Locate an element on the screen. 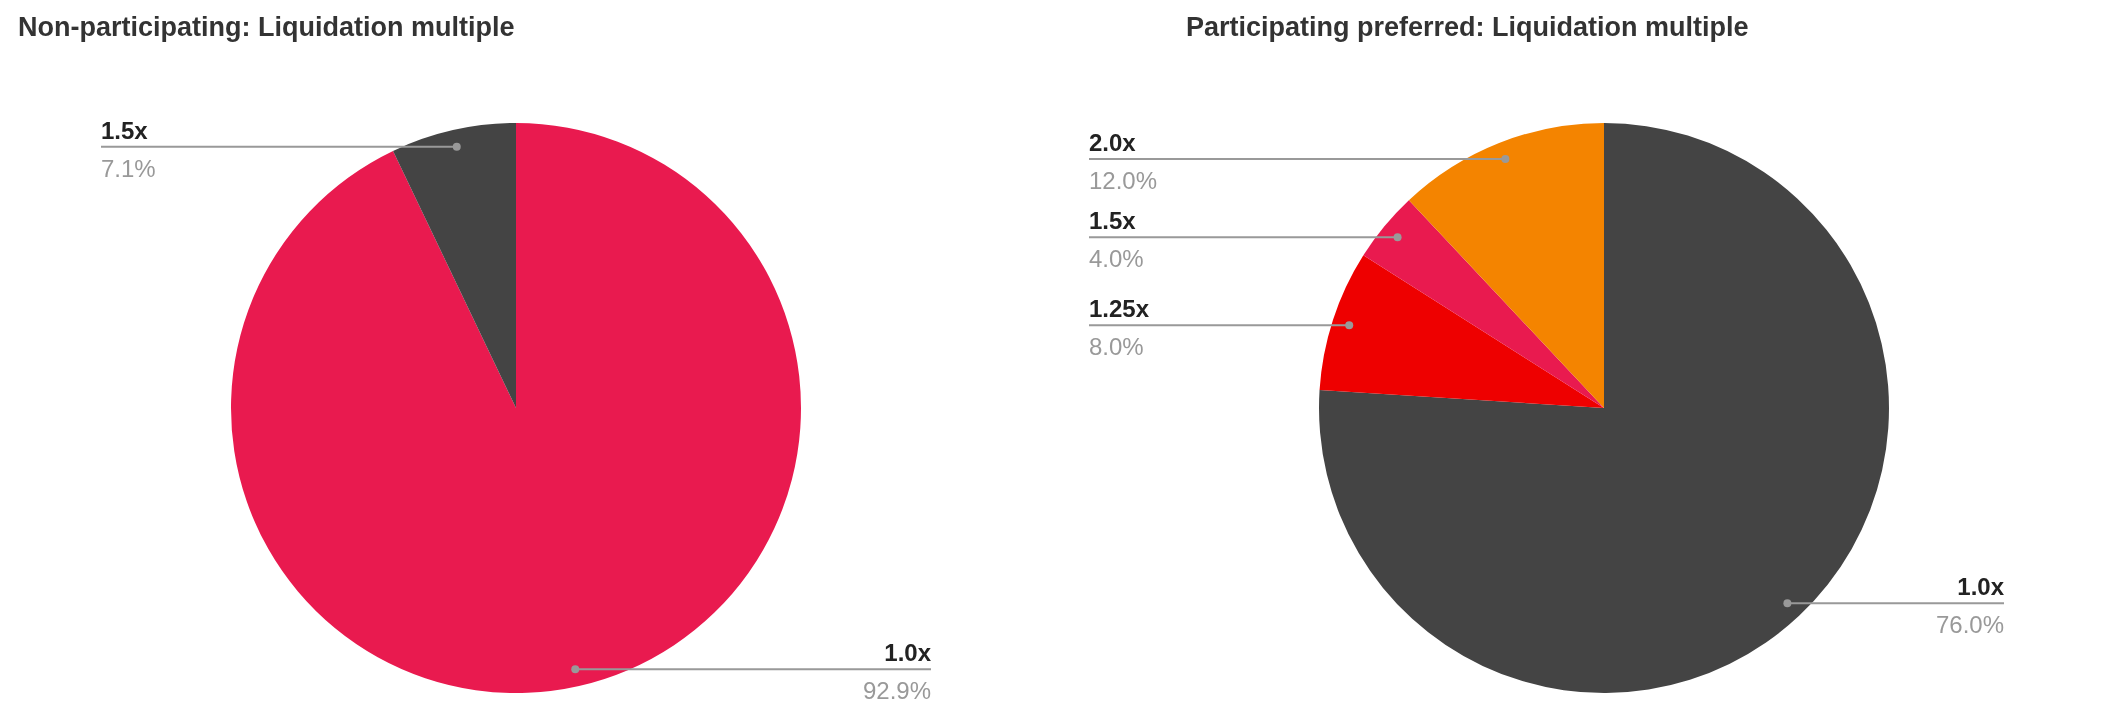 This screenshot has width=2113, height=717. data-label: 76.0% is located at coordinates (1969, 625).